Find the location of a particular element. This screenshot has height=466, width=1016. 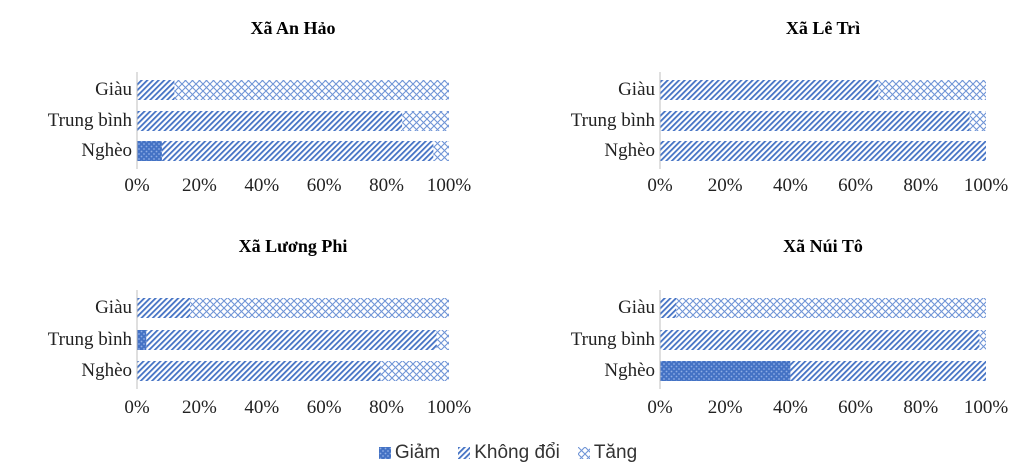

legend-swatch-khong-doi is located at coordinates (464, 453).